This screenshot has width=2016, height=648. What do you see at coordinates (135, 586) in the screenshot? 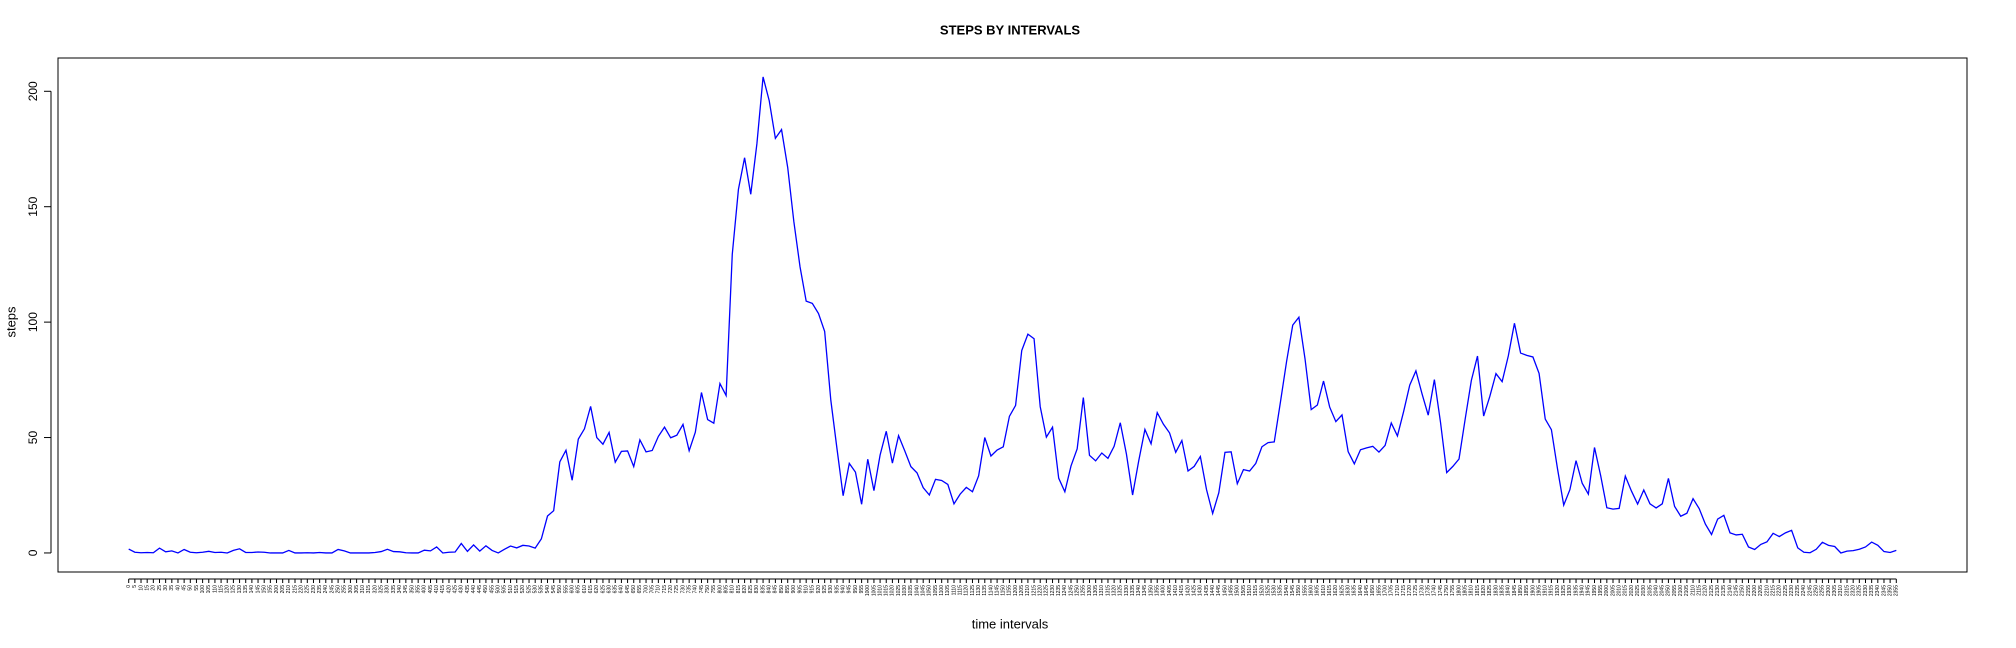
I see `x-tick-label: 5` at bounding box center [135, 586].